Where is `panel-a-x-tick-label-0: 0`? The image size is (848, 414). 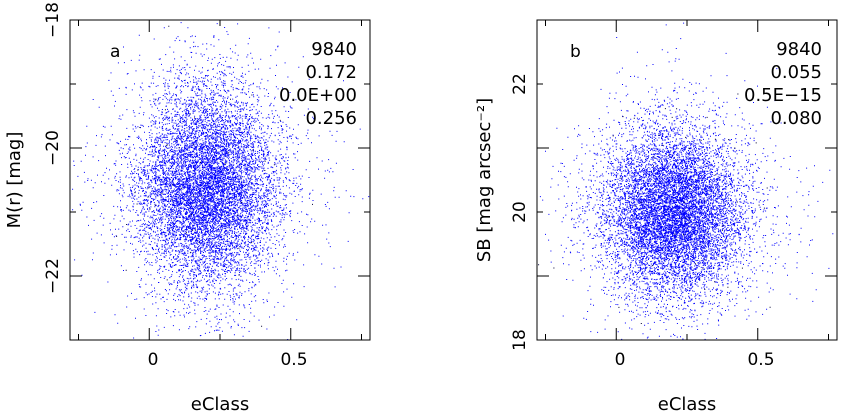
panel-a-x-tick-label-0: 0 is located at coordinates (153, 360).